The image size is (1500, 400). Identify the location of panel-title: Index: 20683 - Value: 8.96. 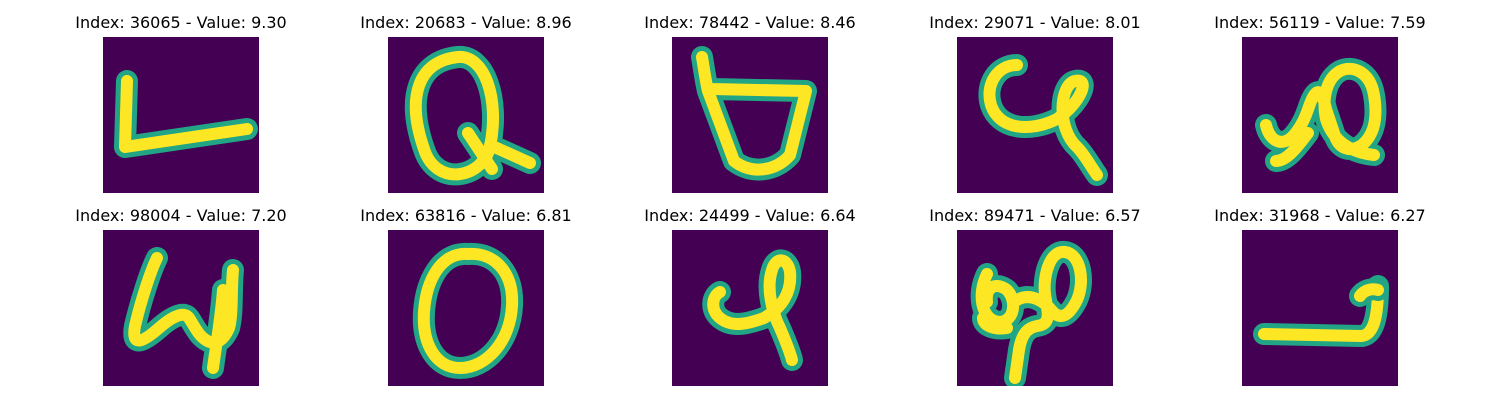
(466, 22).